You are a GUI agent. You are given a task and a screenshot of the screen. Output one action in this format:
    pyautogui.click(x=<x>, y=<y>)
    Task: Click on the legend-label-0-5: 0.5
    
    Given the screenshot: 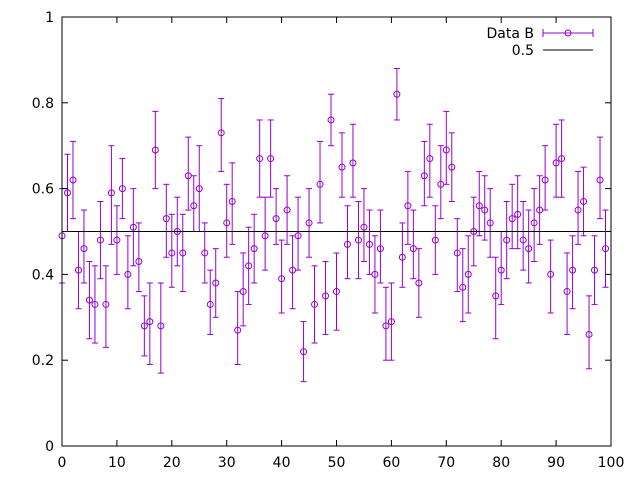 What is the action you would take?
    pyautogui.click(x=523, y=51)
    